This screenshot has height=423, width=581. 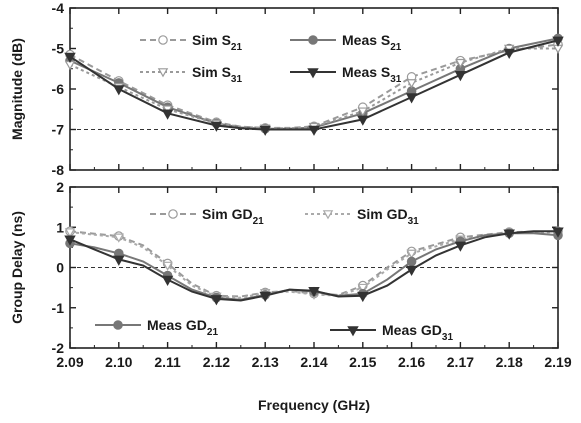 I want to click on legend-label: Meas GD31, so click(x=417, y=332).